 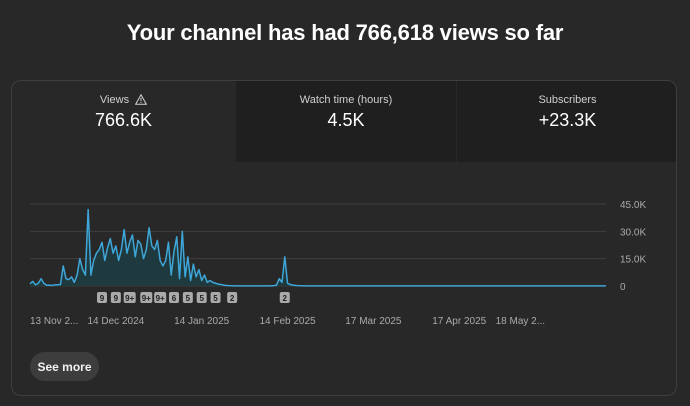 I want to click on x-tick-label: 17 Mar 2025, so click(x=373, y=321).